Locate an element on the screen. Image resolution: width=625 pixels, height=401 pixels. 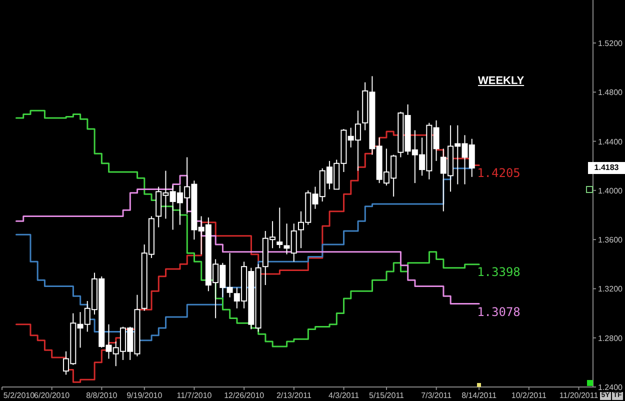
annotation: 1.3078 is located at coordinates (498, 311).